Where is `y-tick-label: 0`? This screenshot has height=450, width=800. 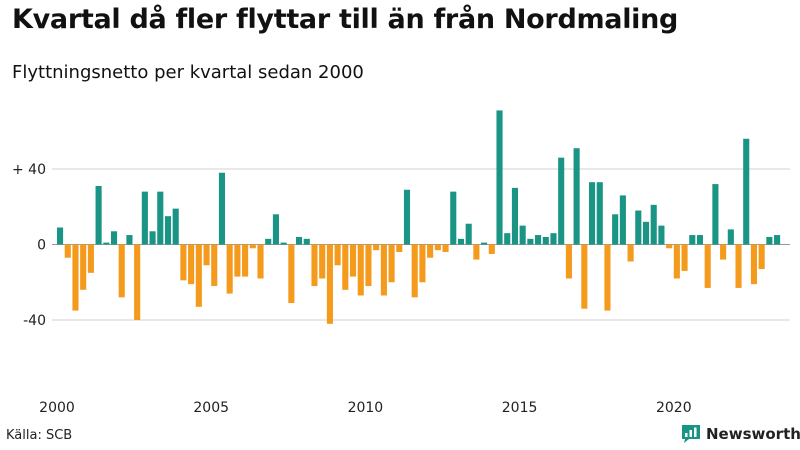
y-tick-label: 0 is located at coordinates (41, 246).